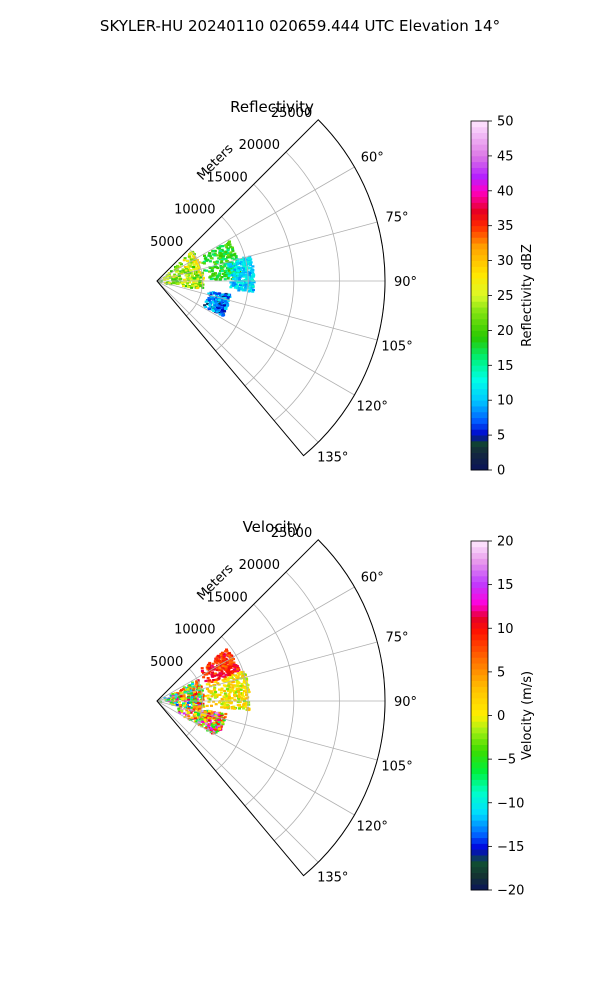  Describe the element at coordinates (505, 122) in the screenshot. I see `colorbar-tick-label: 50` at that location.